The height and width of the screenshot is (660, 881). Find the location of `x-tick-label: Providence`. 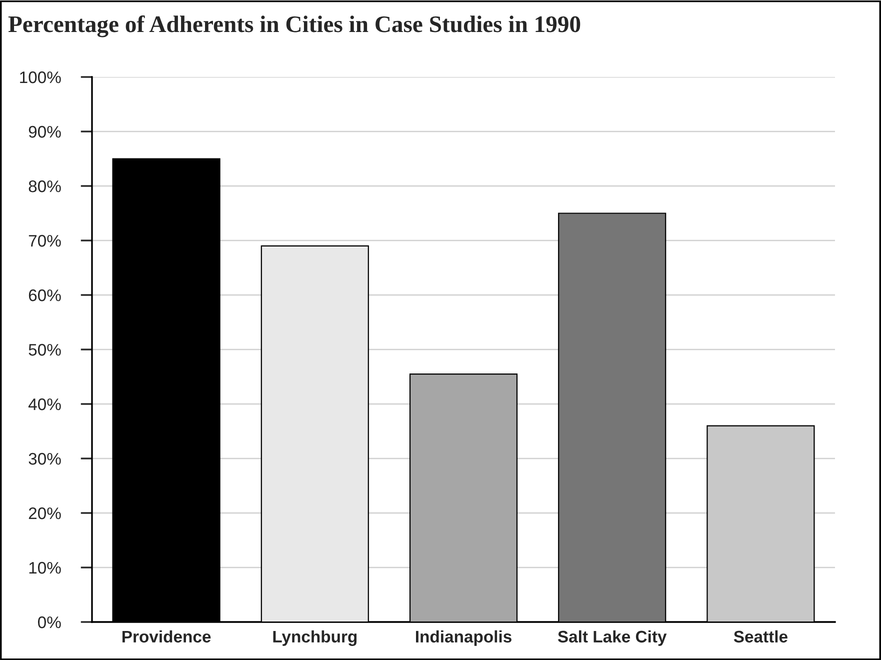

x-tick-label: Providence is located at coordinates (166, 636).